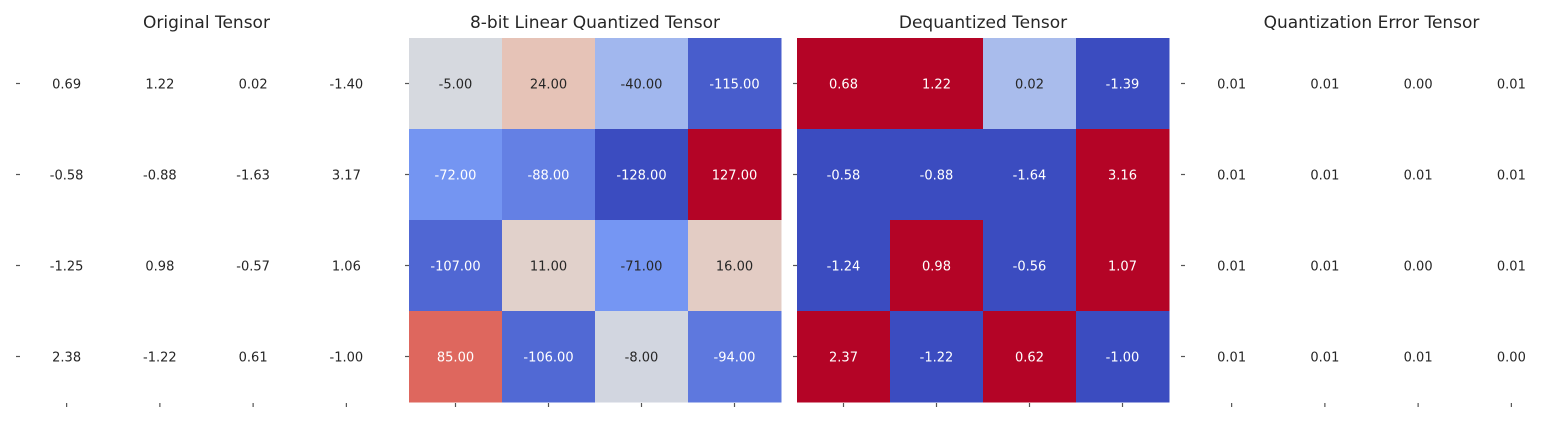 This screenshot has height=422, width=1566. What do you see at coordinates (206, 23) in the screenshot?
I see `panel-title: Original Tensor` at bounding box center [206, 23].